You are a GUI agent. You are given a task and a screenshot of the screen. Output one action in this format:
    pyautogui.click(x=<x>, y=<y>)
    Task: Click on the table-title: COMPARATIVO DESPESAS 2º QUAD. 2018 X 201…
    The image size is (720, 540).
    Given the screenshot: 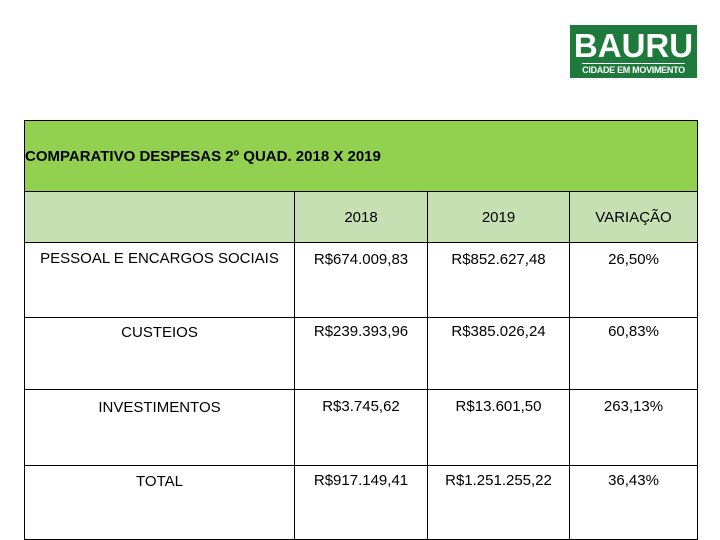 What is the action you would take?
    pyautogui.click(x=361, y=156)
    